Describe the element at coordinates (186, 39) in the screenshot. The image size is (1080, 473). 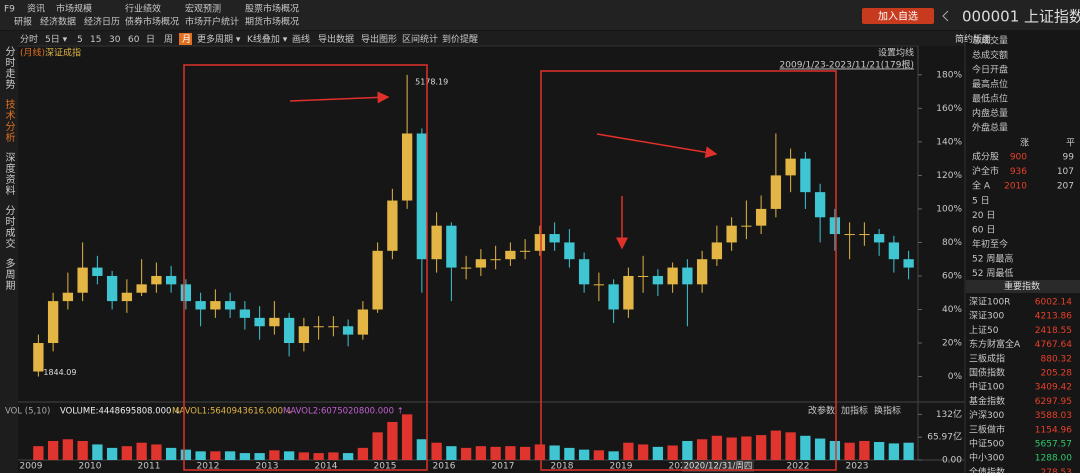
I see `toolbar-item: 月` at that location.